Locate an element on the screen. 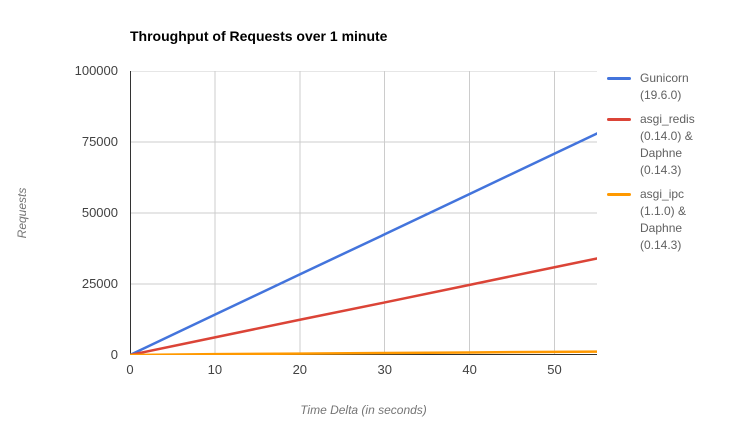 The image size is (730, 444). legend-item: Gunicorn (19.6.0) is located at coordinates (665, 87).